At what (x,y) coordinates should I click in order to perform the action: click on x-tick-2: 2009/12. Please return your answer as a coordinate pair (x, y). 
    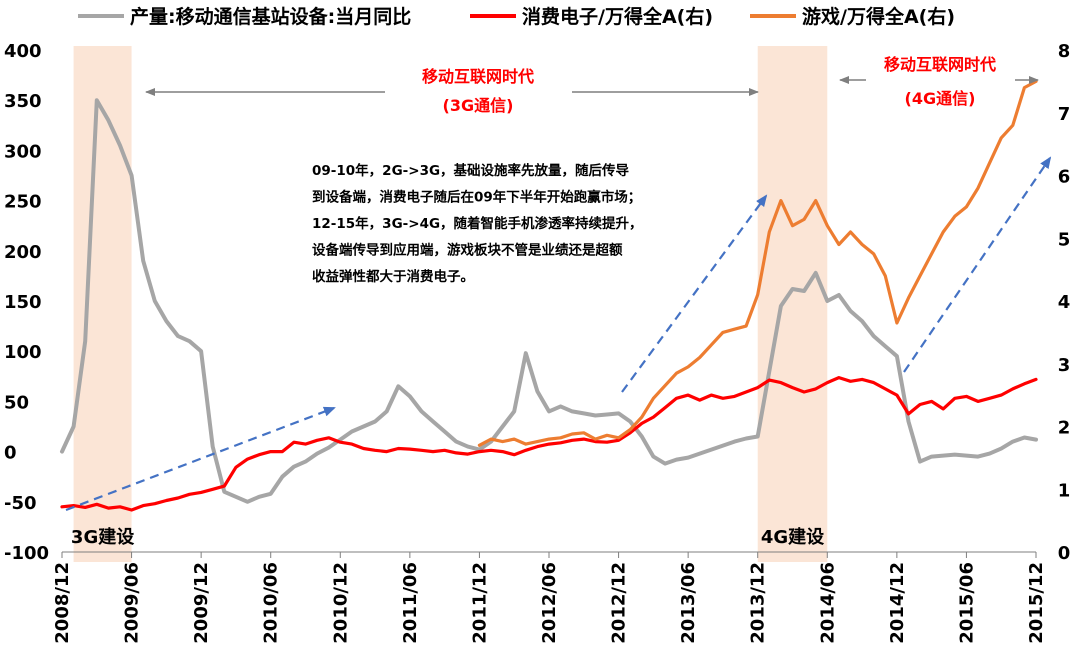
    Looking at the image, I should click on (201, 603).